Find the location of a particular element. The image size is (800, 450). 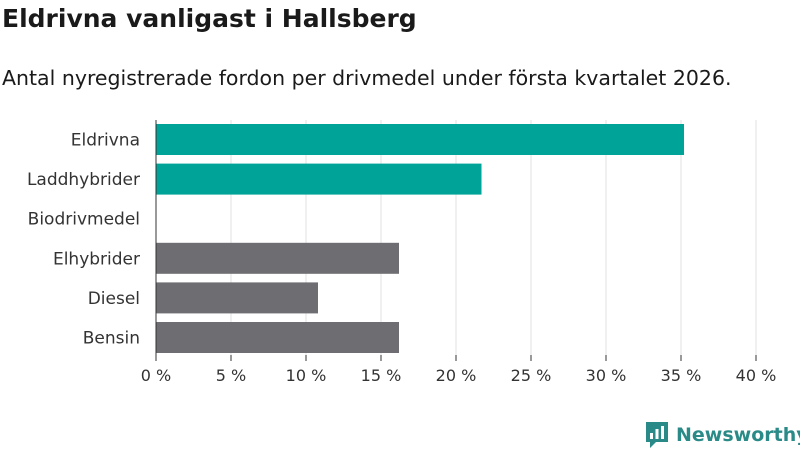

category-label: Bensin is located at coordinates (111, 339).